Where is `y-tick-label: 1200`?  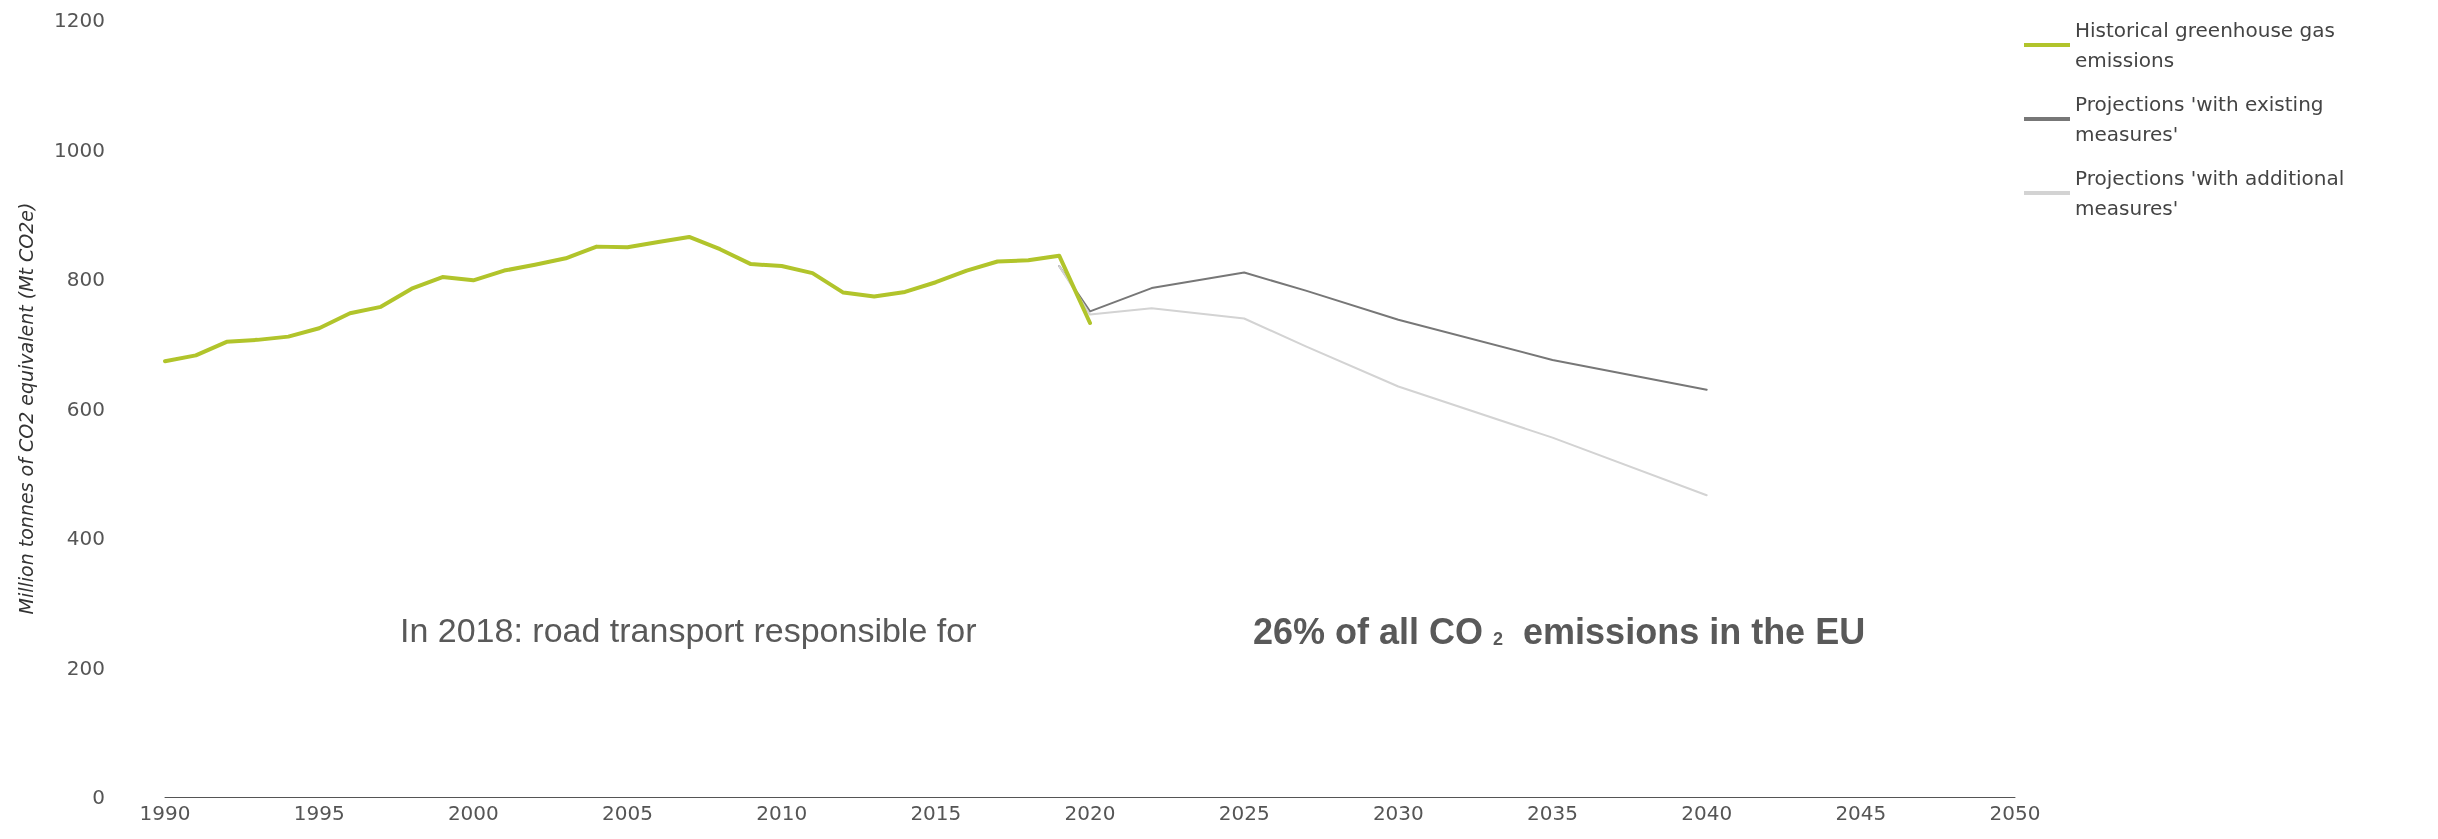 y-tick-label: 1200 is located at coordinates (79, 20).